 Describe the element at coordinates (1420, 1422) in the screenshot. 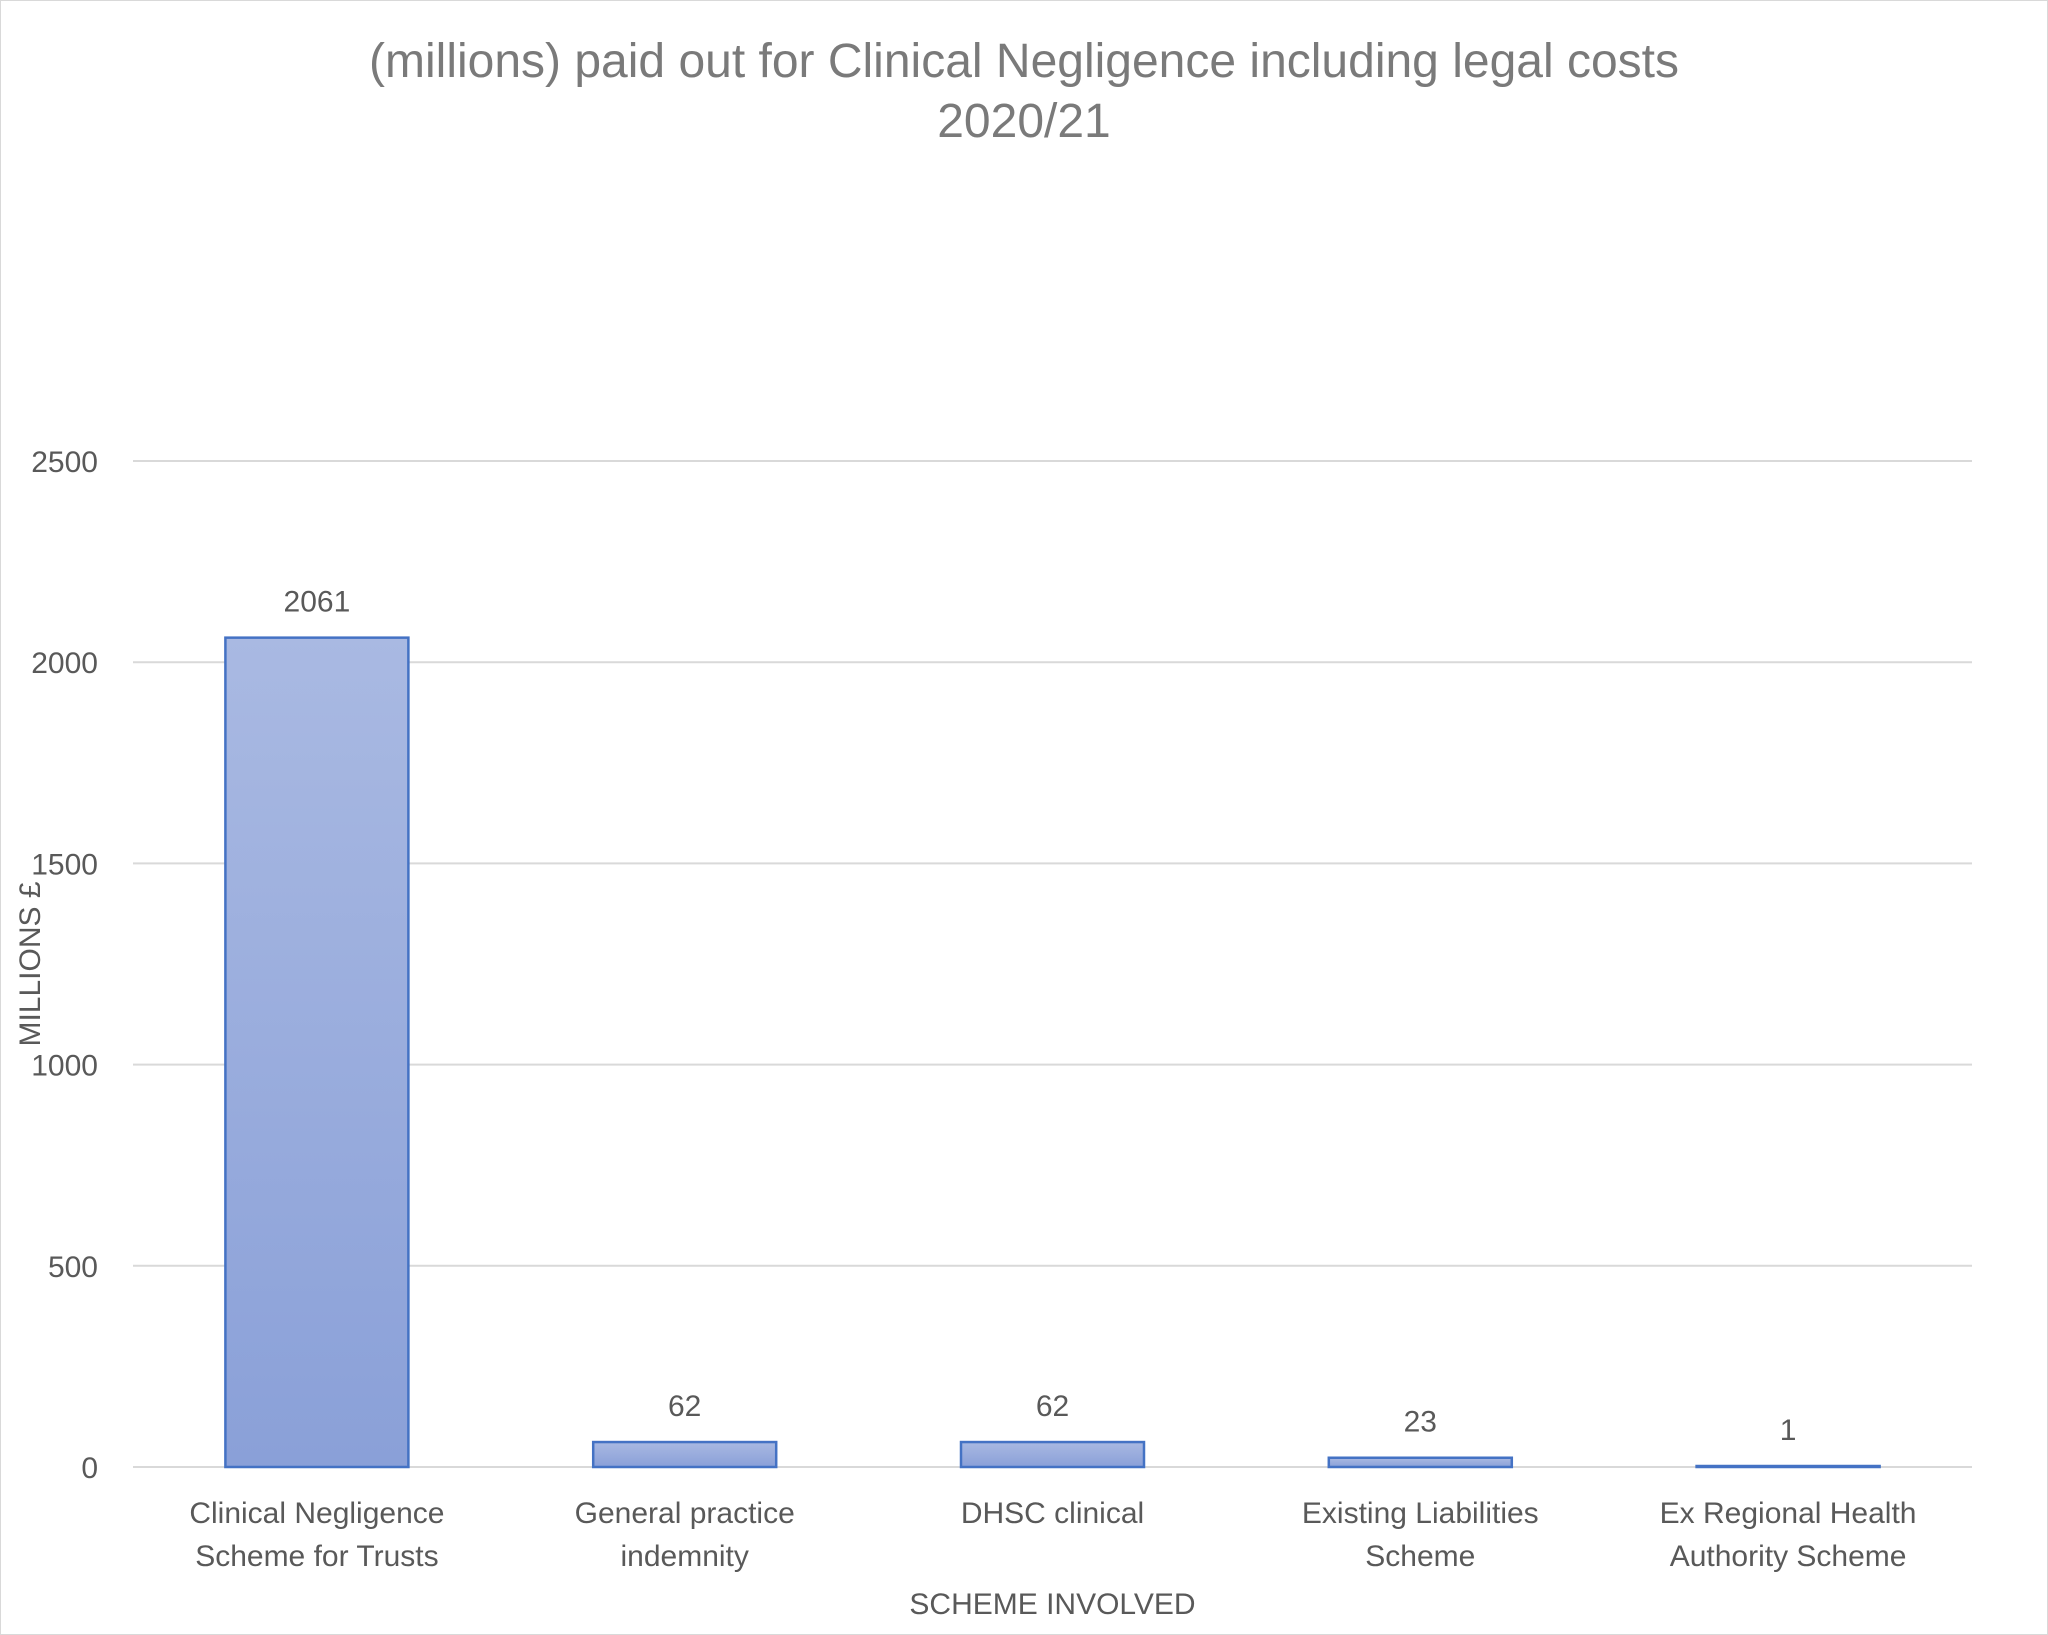

I see `data-label: 23` at that location.